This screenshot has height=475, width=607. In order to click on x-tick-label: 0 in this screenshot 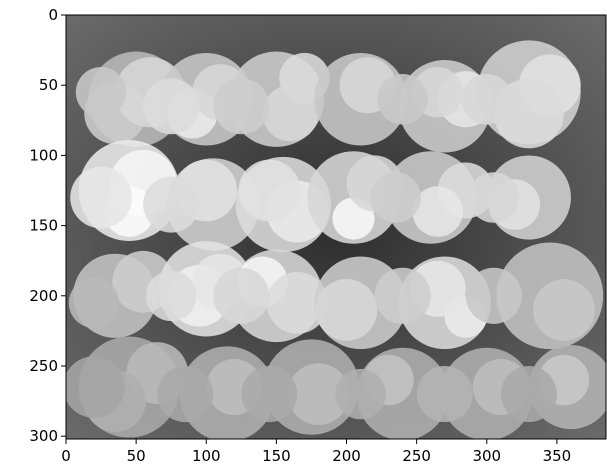, I will do `click(66, 456)`.